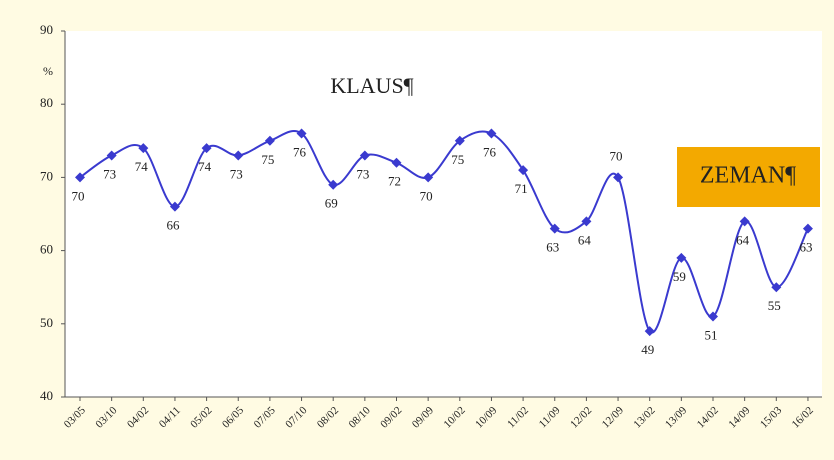  Describe the element at coordinates (331, 203) in the screenshot. I see `data-label: 69` at that location.